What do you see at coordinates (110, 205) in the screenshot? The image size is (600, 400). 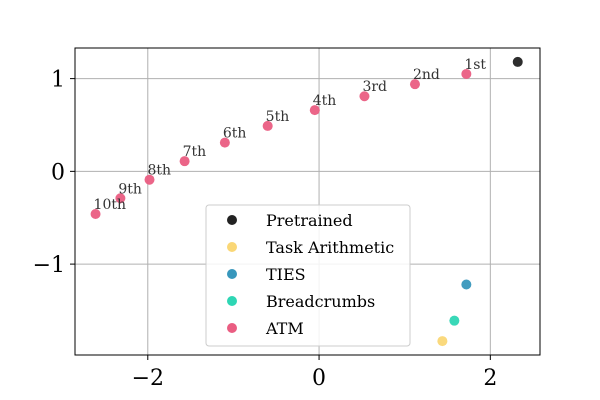 I see `point-label: 10th` at bounding box center [110, 205].